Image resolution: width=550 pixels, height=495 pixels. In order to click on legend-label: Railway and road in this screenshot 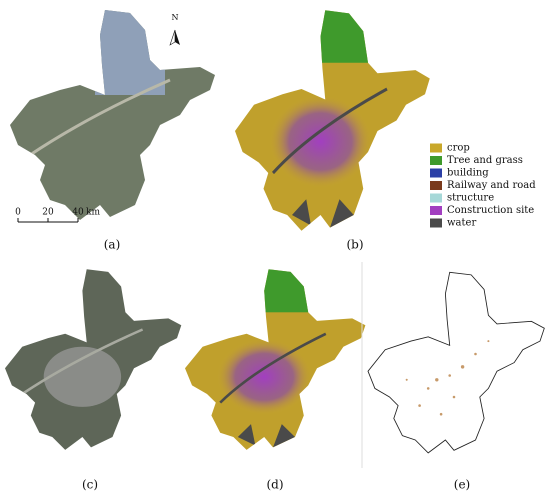, I will do `click(491, 185)`.